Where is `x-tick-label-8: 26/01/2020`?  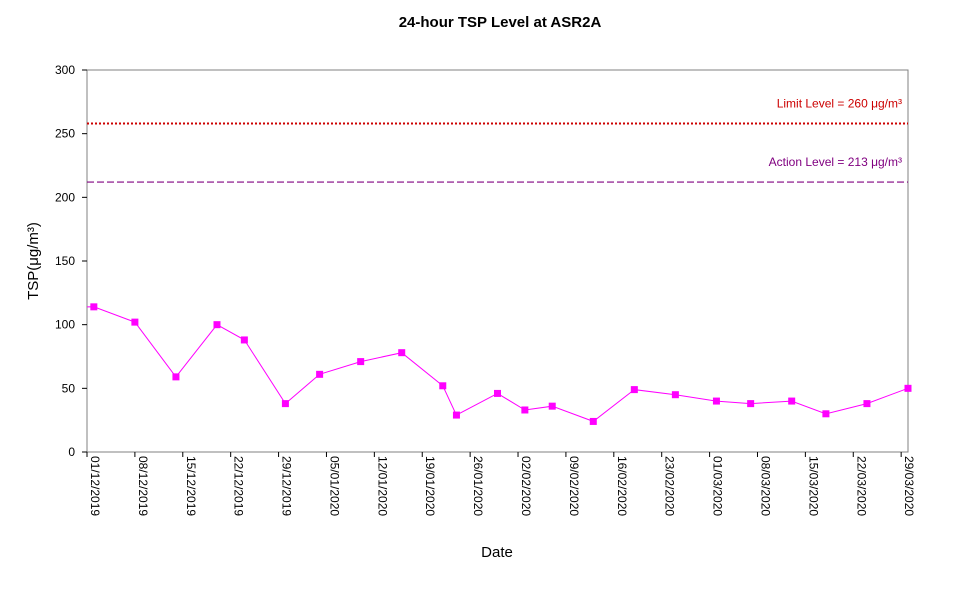
x-tick-label-8: 26/01/2020 is located at coordinates (478, 486).